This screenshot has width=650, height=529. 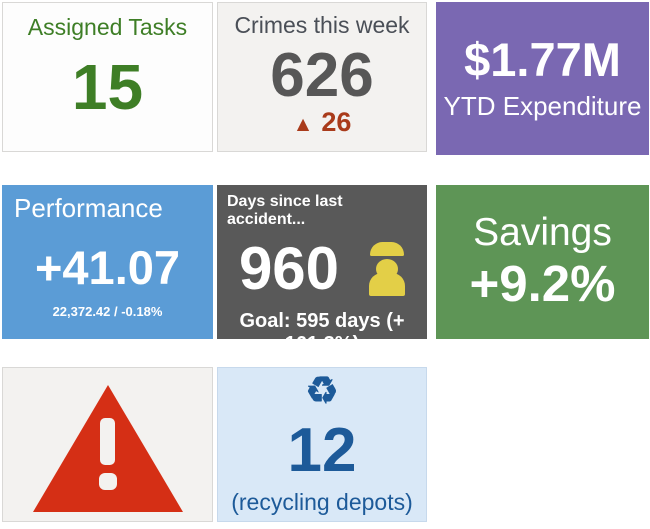 I want to click on warning-card, so click(x=107, y=444).